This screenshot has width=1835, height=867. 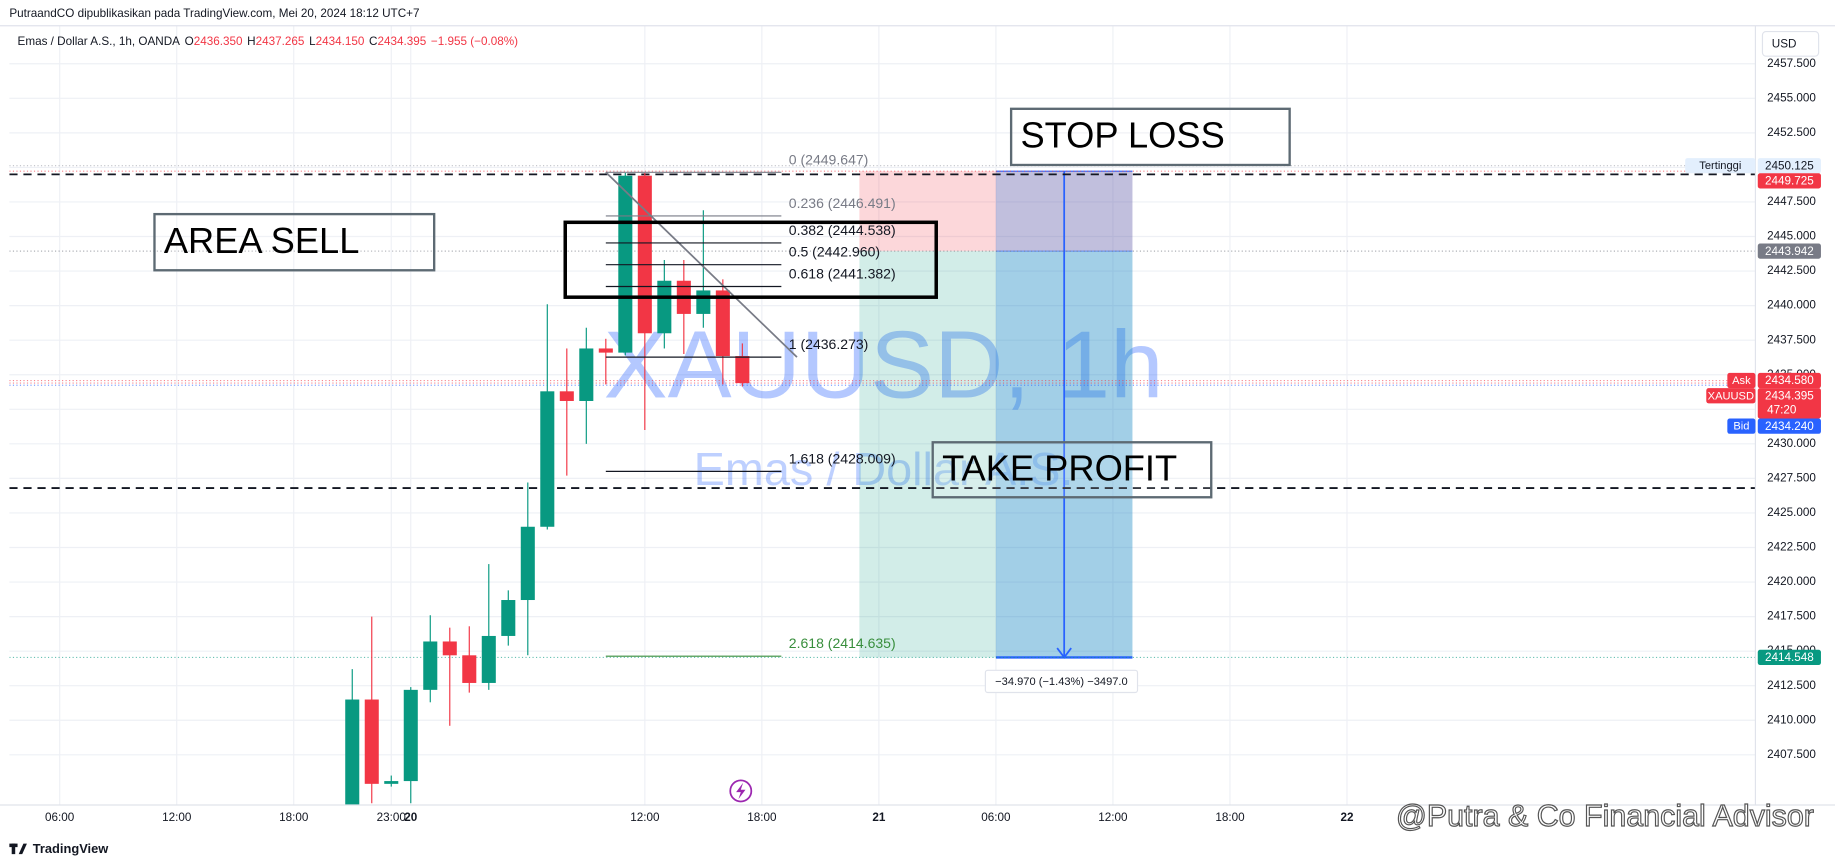 What do you see at coordinates (1782, 409) in the screenshot?
I see `countdown: 47:20` at bounding box center [1782, 409].